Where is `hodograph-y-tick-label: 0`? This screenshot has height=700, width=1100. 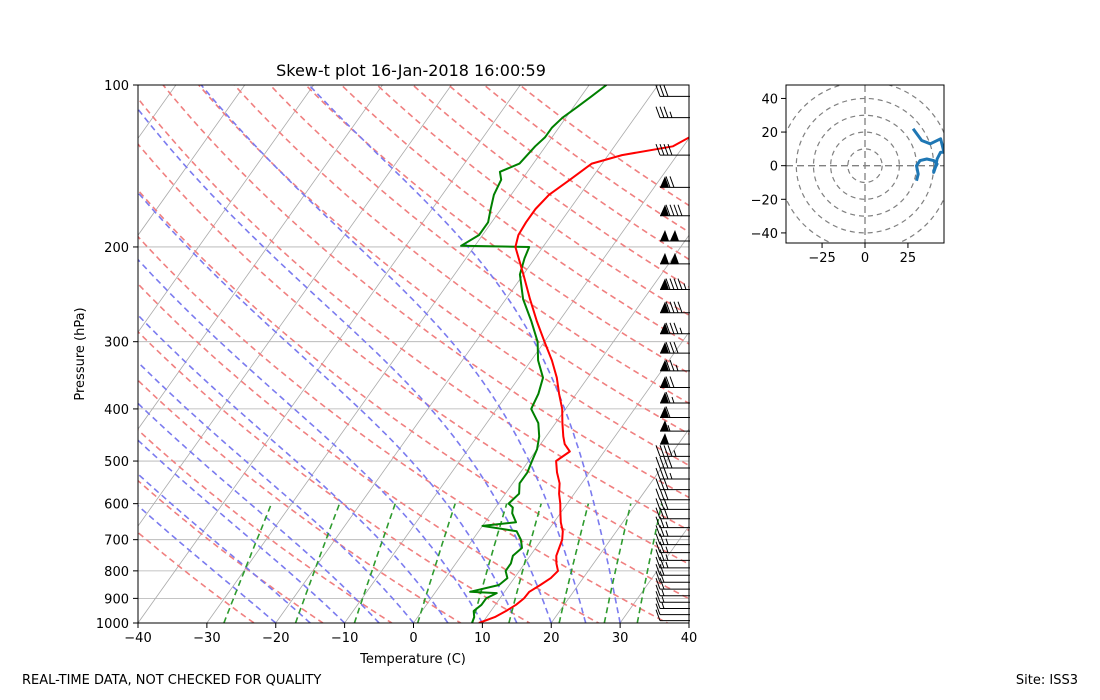
hodograph-y-tick-label: 0 is located at coordinates (774, 167).